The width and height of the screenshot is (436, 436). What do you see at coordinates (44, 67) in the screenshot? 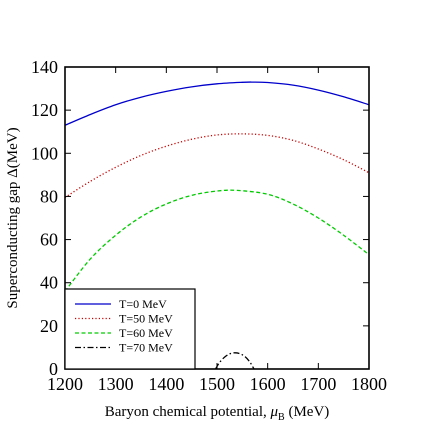
I see `y-tick-label: 140` at bounding box center [44, 67].